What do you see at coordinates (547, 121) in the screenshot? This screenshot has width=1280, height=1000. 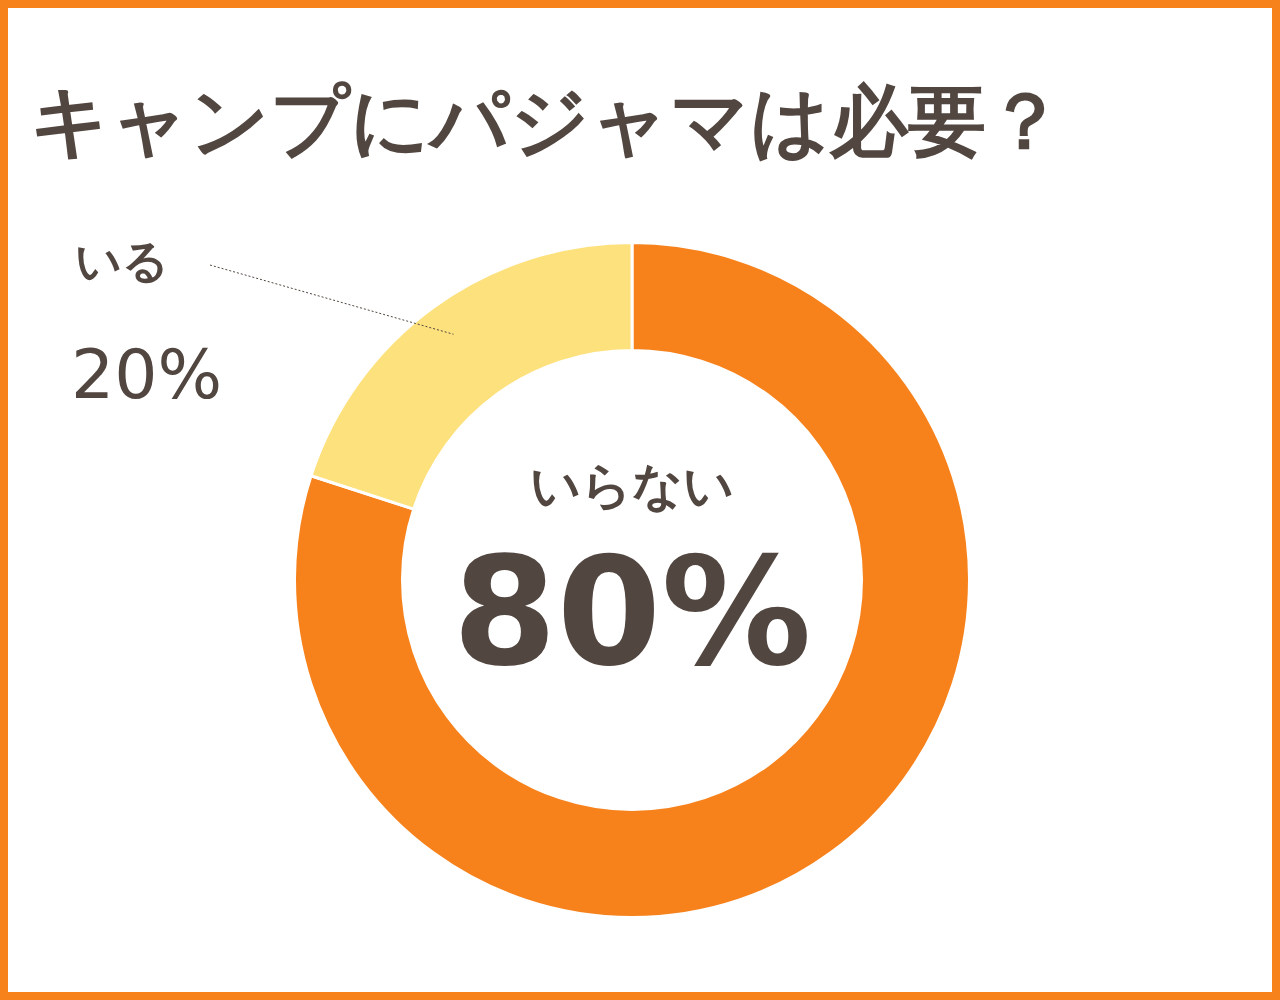 I see `chart-title: キャンプにパジャマは必要？` at bounding box center [547, 121].